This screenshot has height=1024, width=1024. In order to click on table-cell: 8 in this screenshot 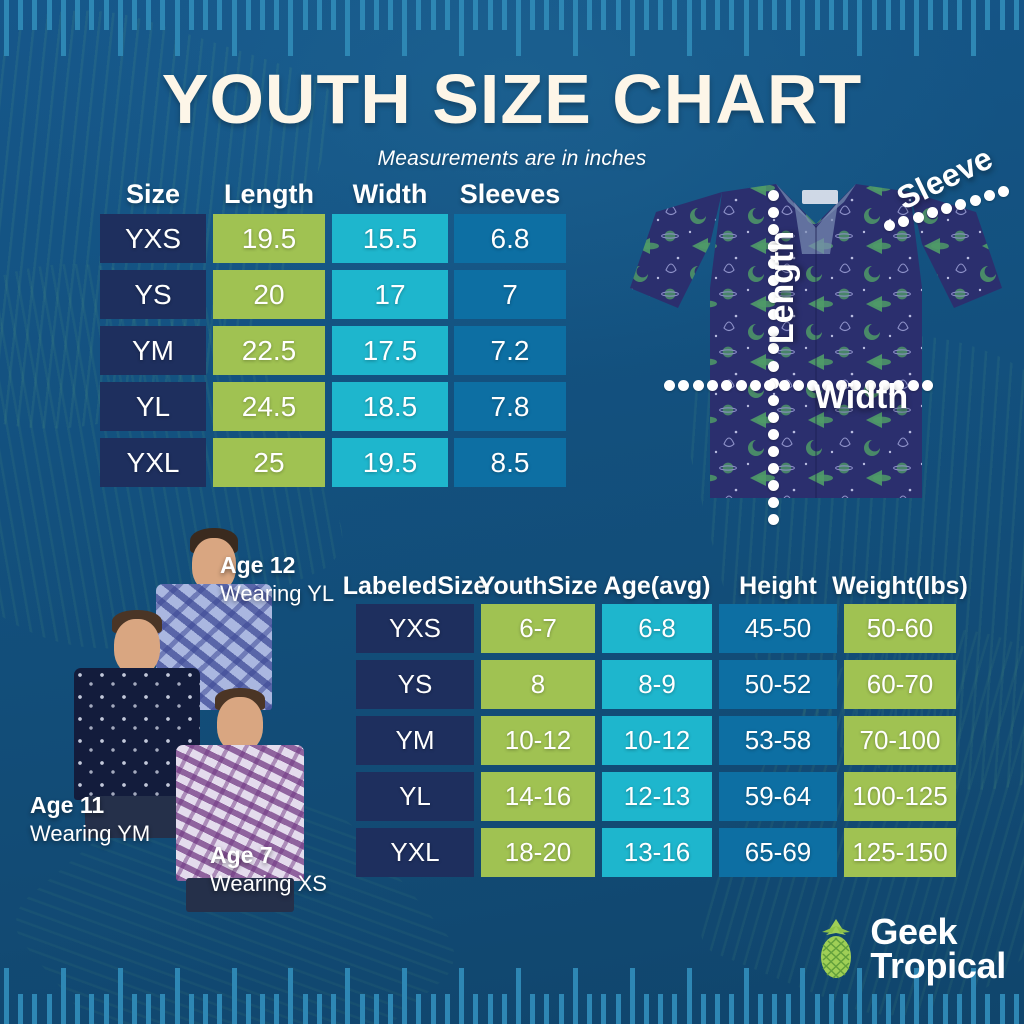, I will do `click(538, 684)`.